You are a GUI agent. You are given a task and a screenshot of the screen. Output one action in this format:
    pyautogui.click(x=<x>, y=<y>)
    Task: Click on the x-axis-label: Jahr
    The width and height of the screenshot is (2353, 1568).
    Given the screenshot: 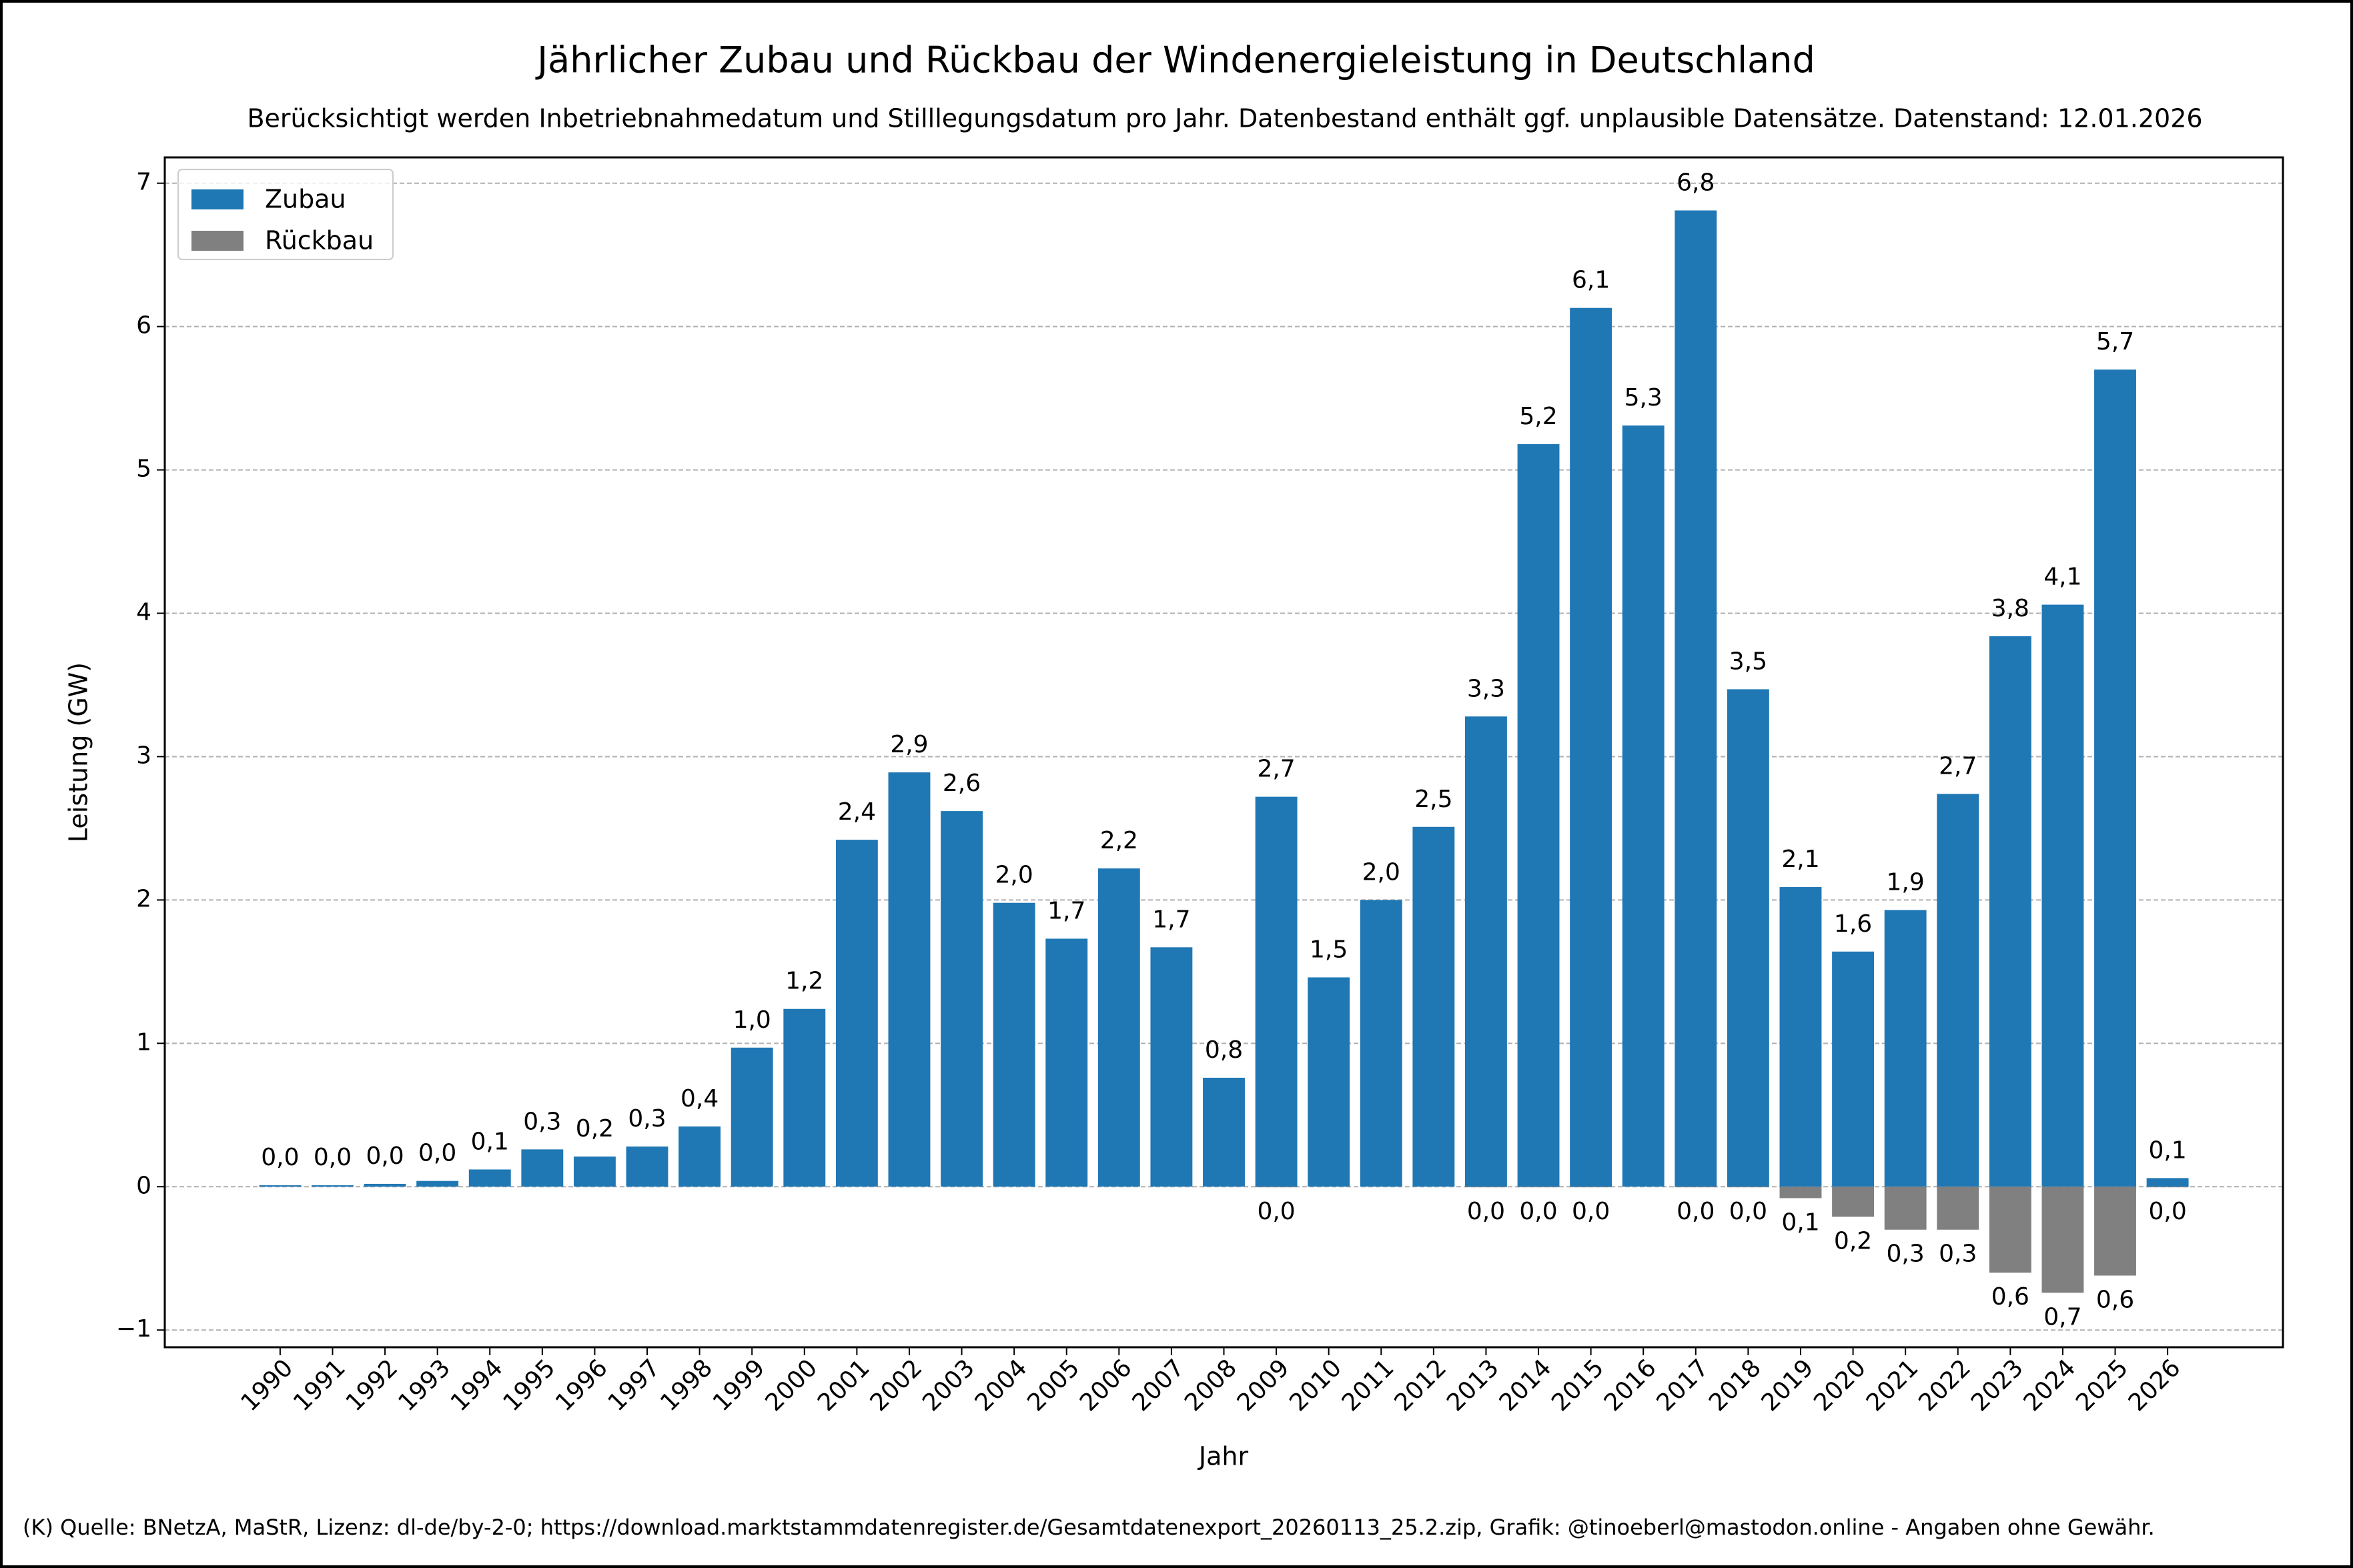 What is the action you would take?
    pyautogui.click(x=1223, y=1456)
    